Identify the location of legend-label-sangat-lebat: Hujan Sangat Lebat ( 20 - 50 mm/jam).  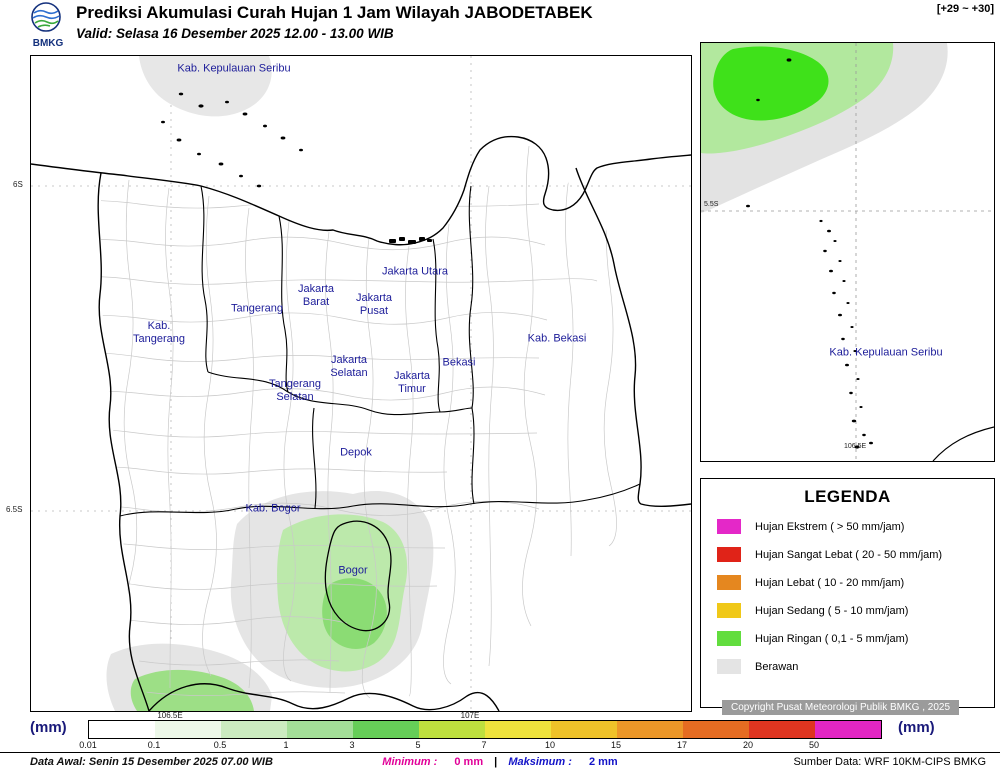
(849, 554).